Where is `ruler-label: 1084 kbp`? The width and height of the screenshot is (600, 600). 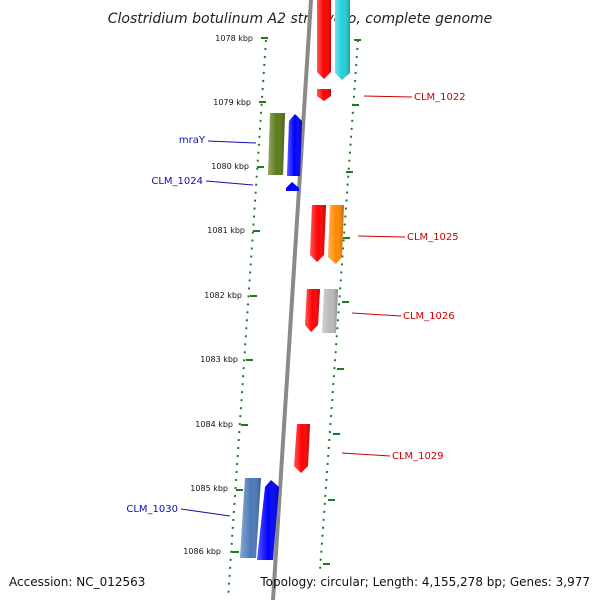 ruler-label: 1084 kbp is located at coordinates (214, 424).